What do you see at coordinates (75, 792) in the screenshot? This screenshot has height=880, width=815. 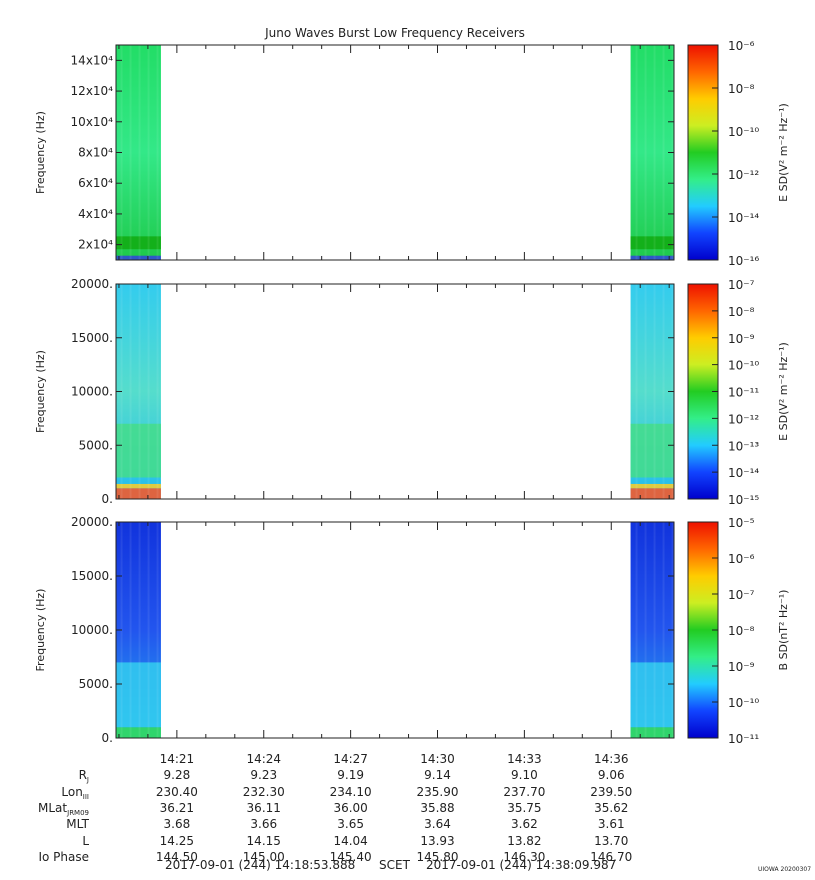 I see `ephemeris-row-label: LonIII` at bounding box center [75, 792].